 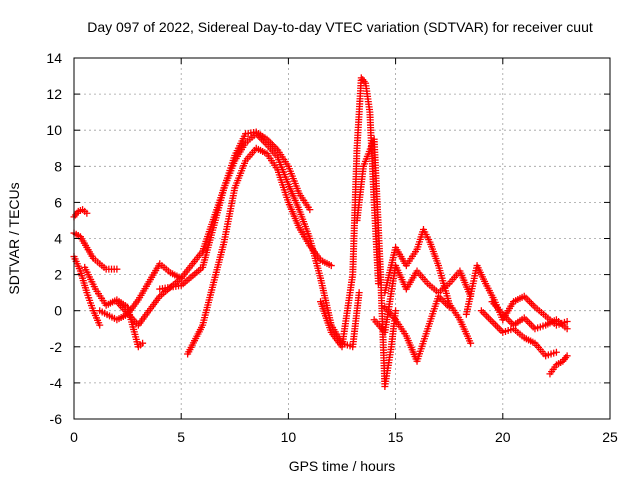 I want to click on x-tick-label: 20, so click(x=503, y=437).